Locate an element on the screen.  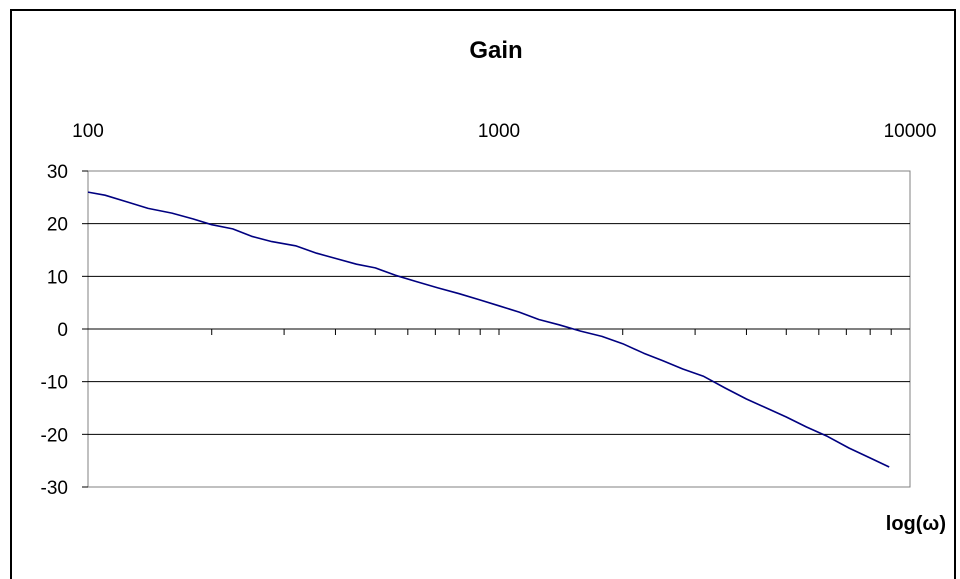
y-tick-labels: 30 20 10 0 -10 -20 -30 is located at coordinates (64, 330).